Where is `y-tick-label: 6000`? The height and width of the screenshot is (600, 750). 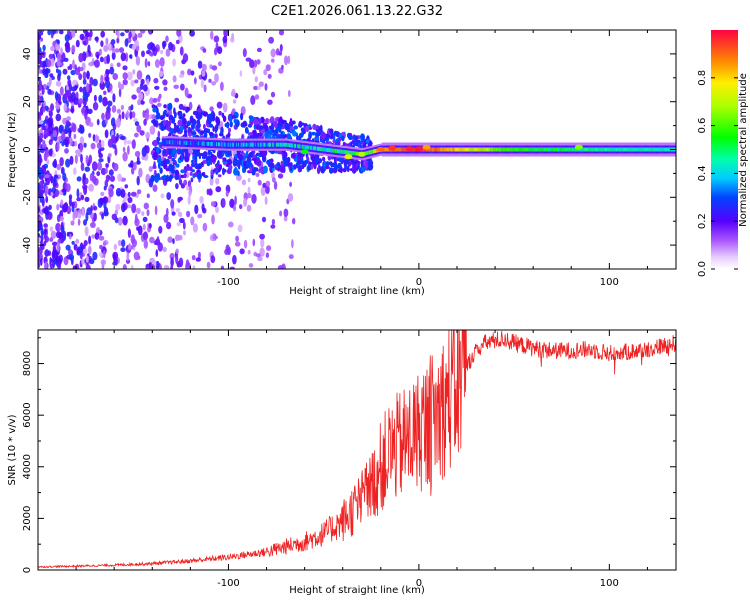 y-tick-label: 6000 is located at coordinates (27, 414).